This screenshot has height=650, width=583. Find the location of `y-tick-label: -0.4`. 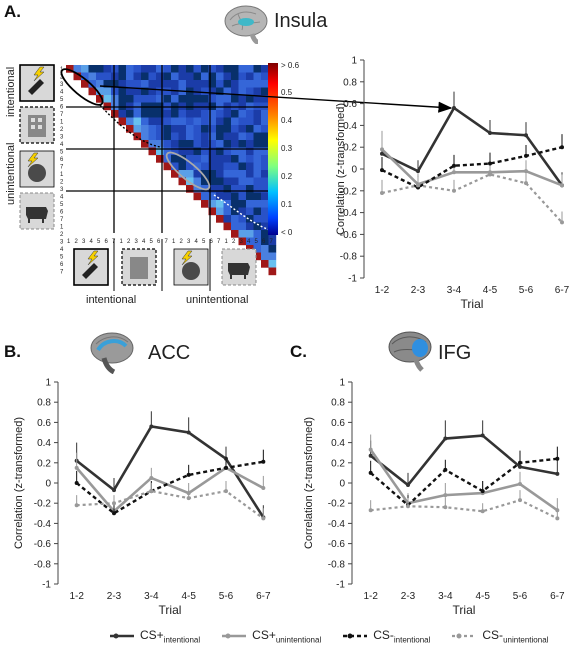

y-tick-label: -0.4 is located at coordinates (349, 213).